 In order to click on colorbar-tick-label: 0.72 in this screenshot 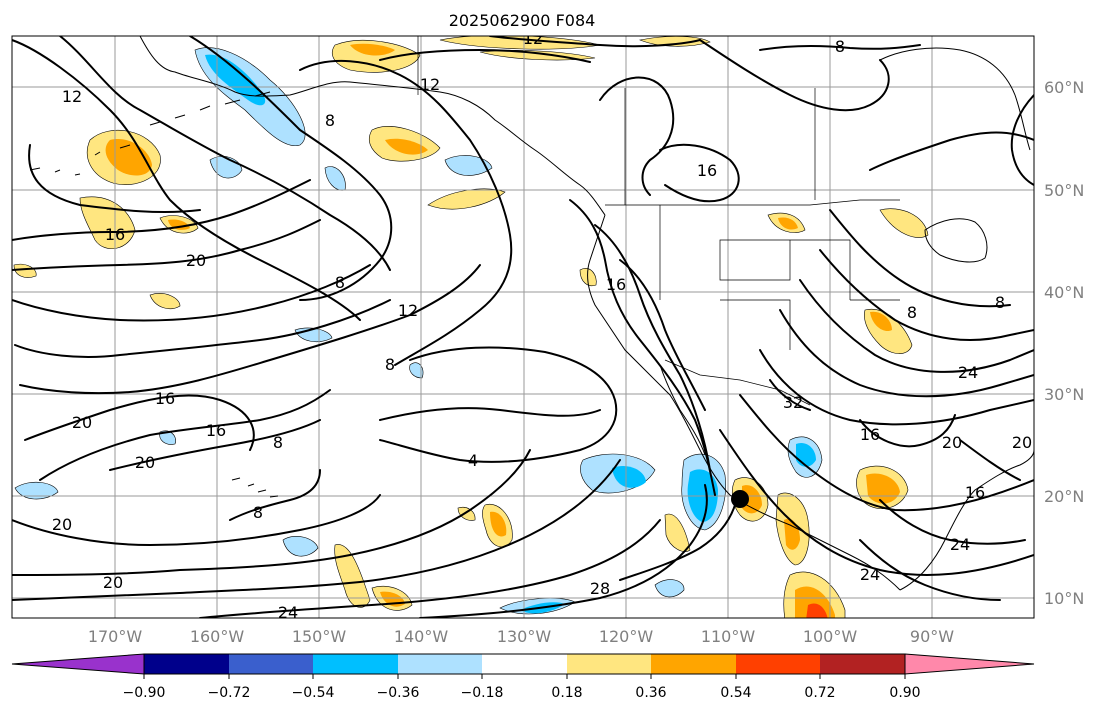, I will do `click(819, 693)`.